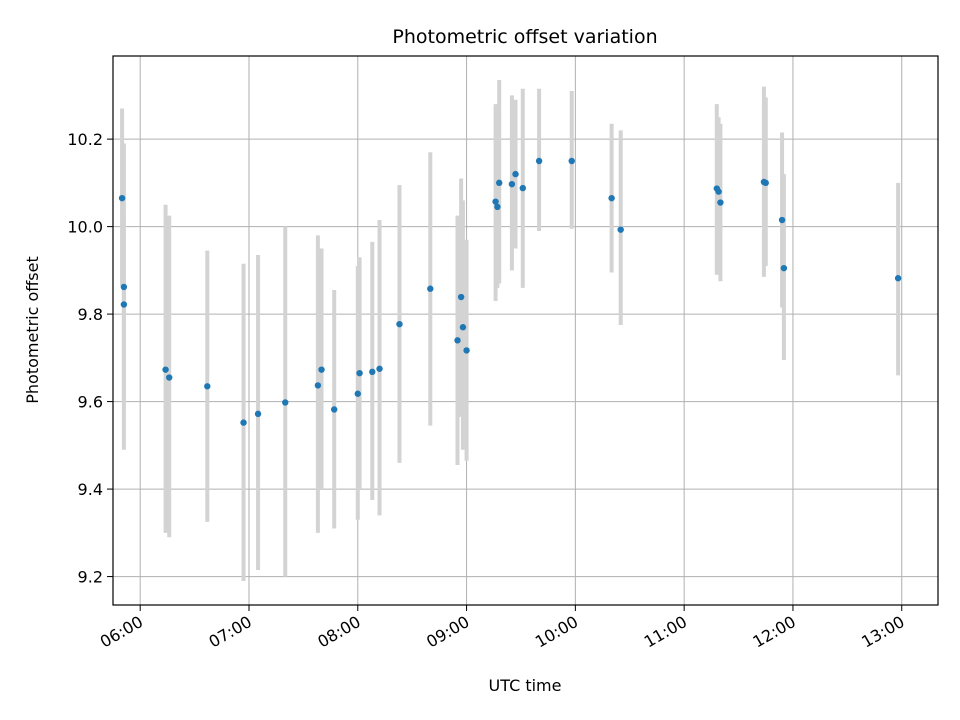 The image size is (960, 720). I want to click on y-tick-label: 9.2, so click(90, 577).